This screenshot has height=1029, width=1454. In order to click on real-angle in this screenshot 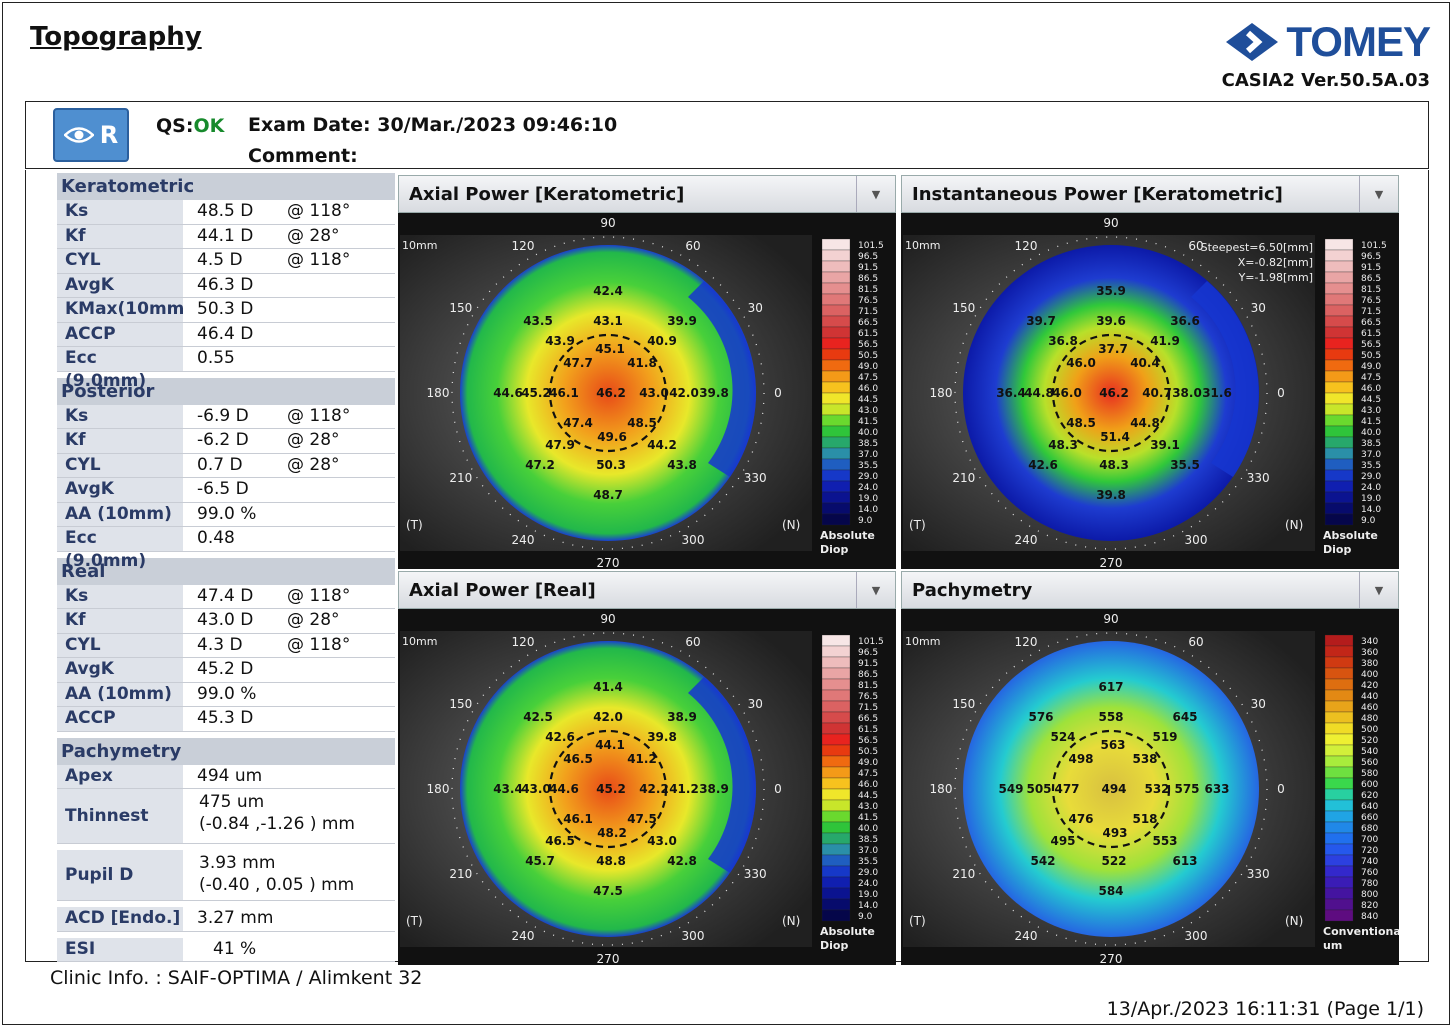, I will do `click(341, 694)`.